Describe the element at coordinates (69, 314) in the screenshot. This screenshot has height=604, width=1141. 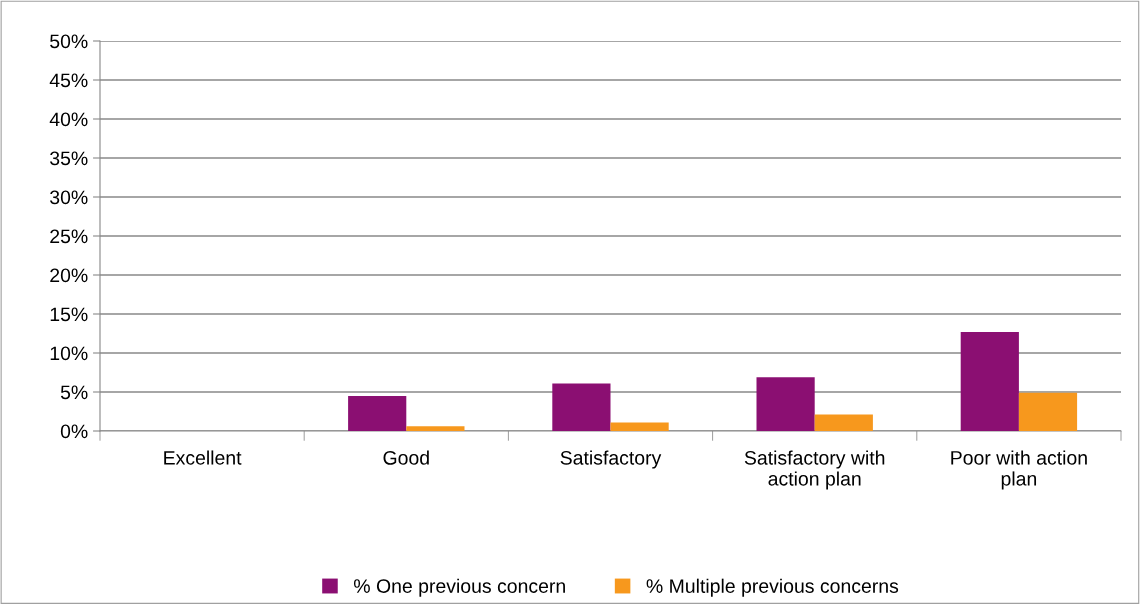
I see `y-tick-label: 15%` at that location.